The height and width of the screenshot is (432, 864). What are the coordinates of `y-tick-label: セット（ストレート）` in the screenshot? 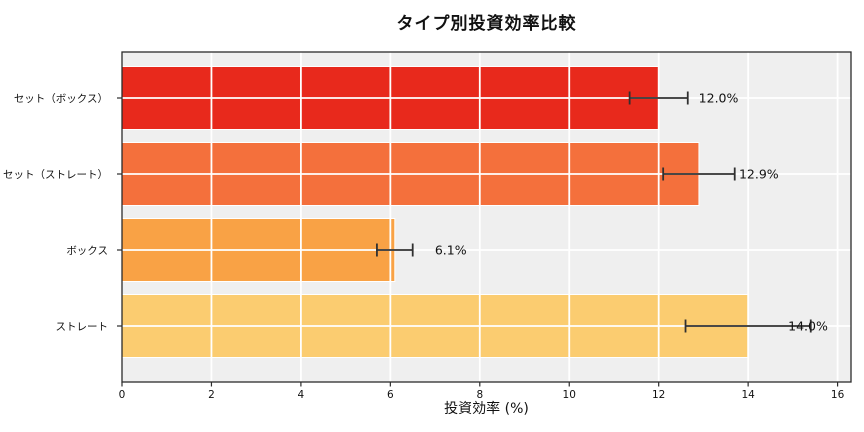 It's located at (55, 175).